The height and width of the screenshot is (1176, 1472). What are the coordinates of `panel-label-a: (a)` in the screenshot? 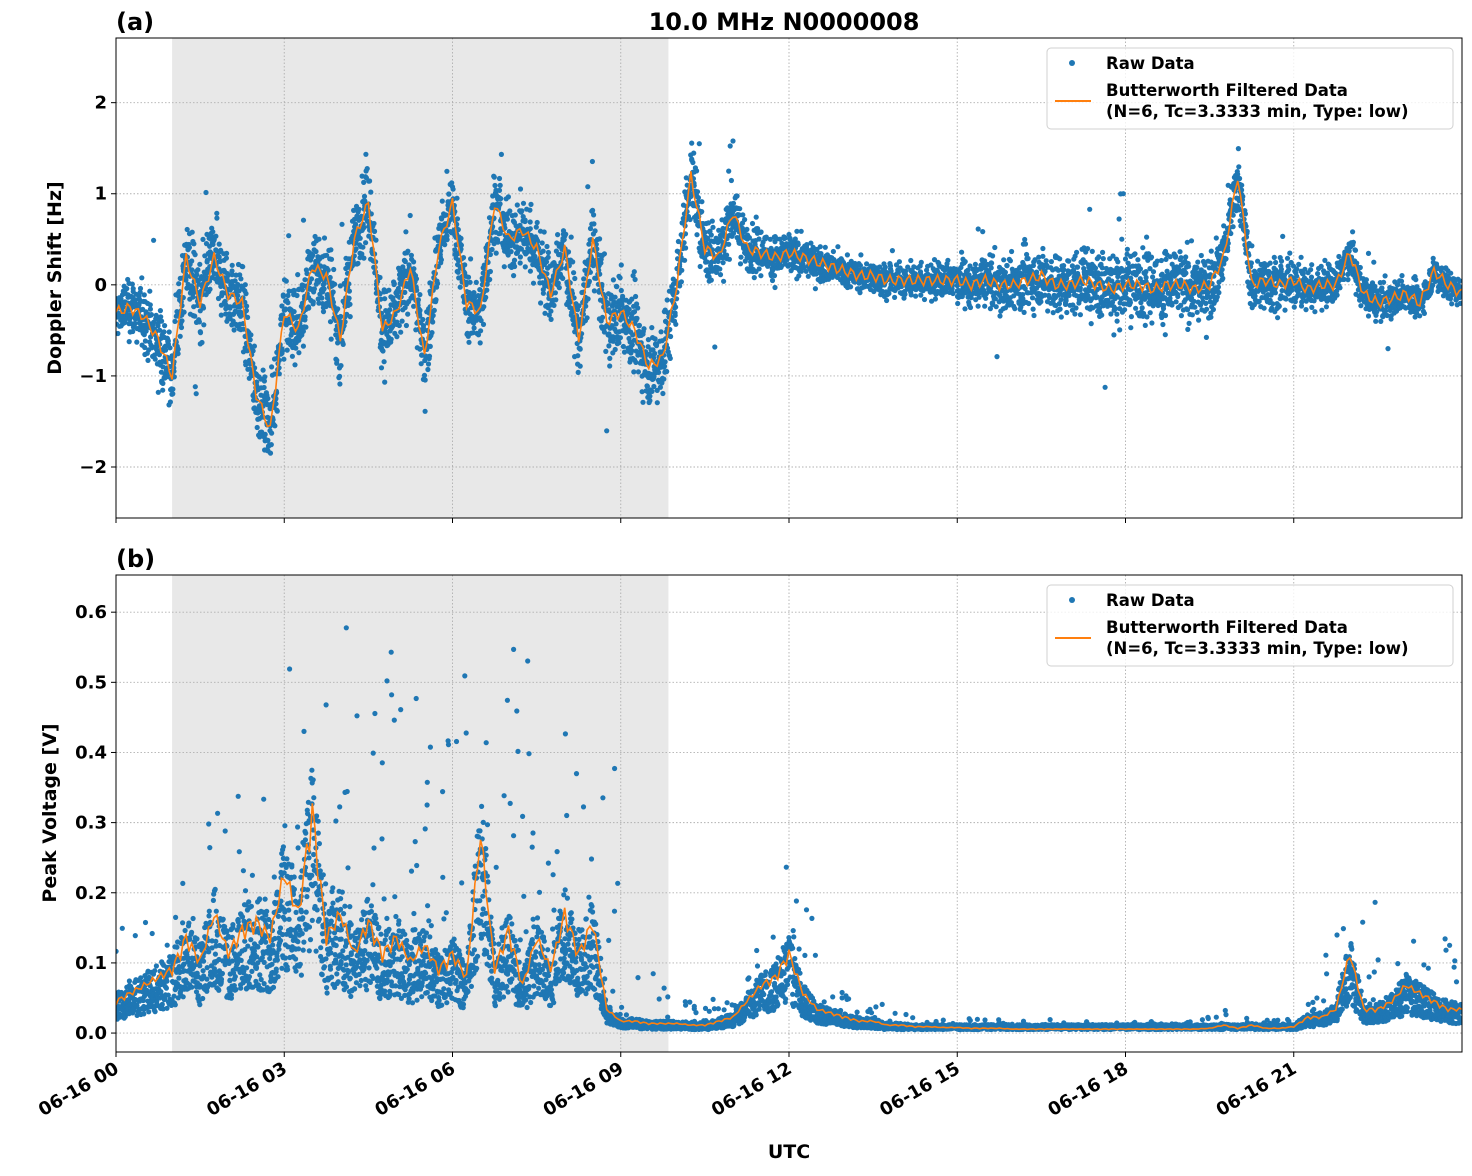 It's located at (135, 22).